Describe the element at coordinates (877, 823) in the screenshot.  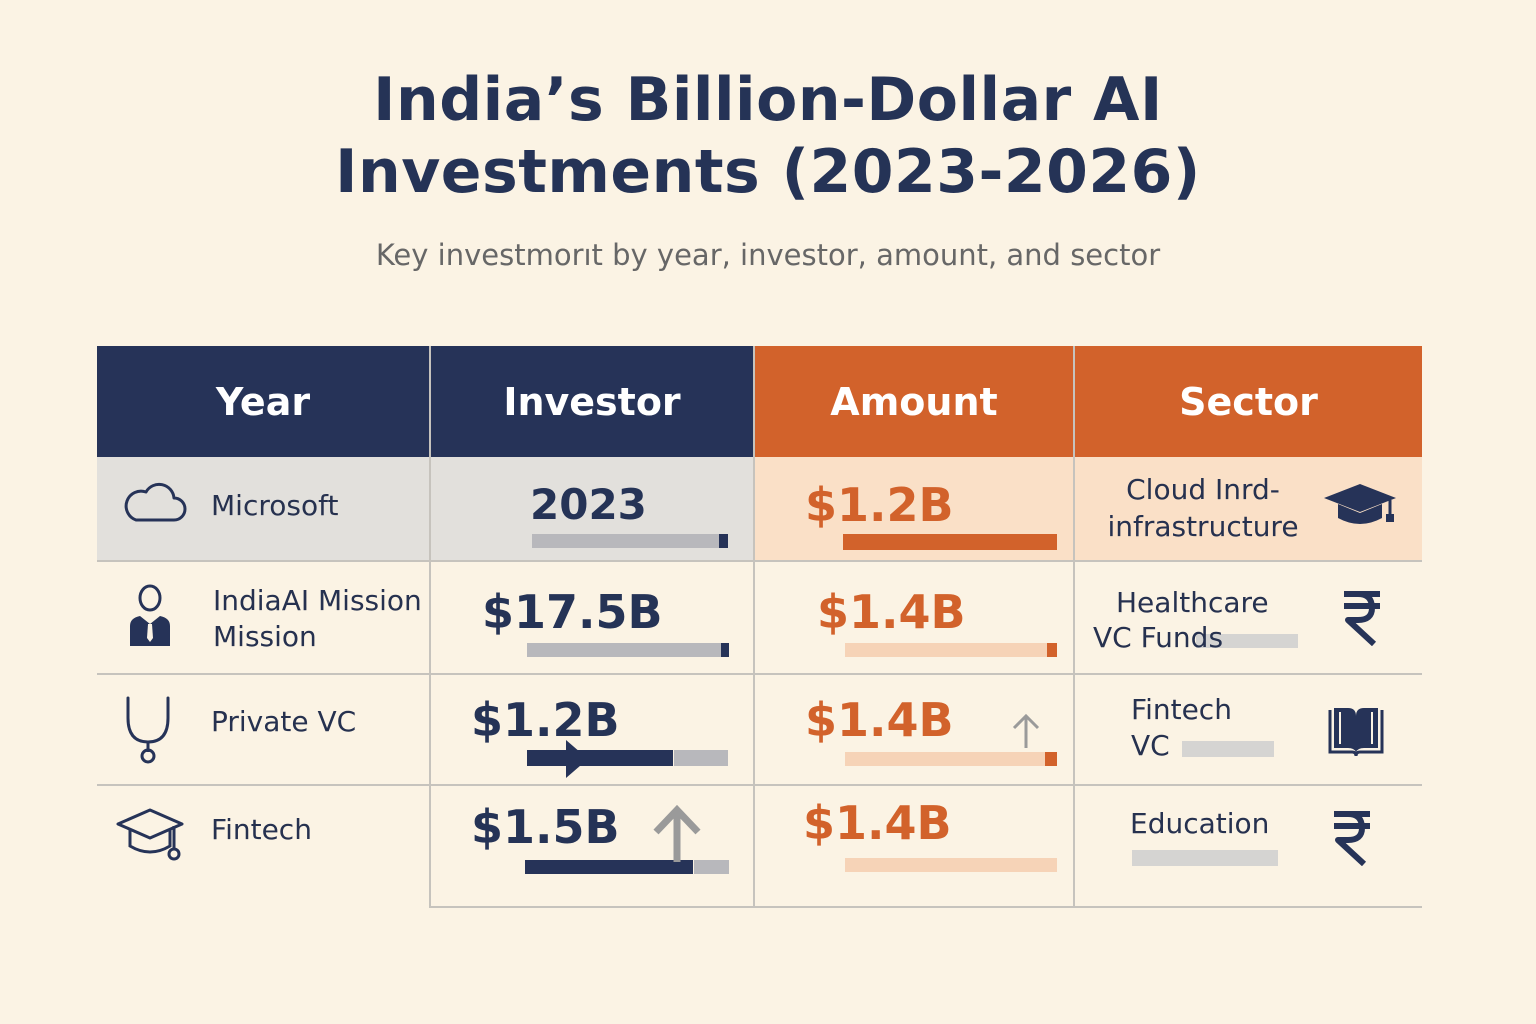
I see `row-4-amount-value: $1.4B` at that location.